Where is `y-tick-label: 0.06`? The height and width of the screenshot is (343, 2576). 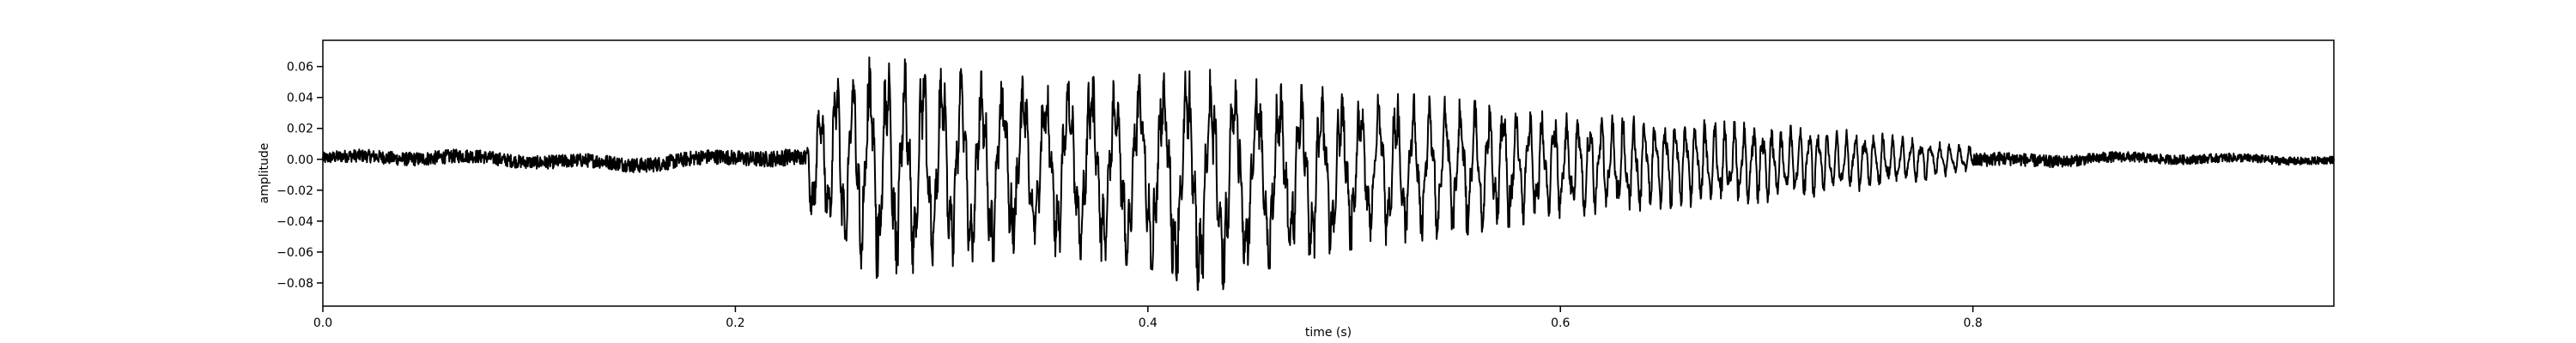 y-tick-label: 0.06 is located at coordinates (300, 68).